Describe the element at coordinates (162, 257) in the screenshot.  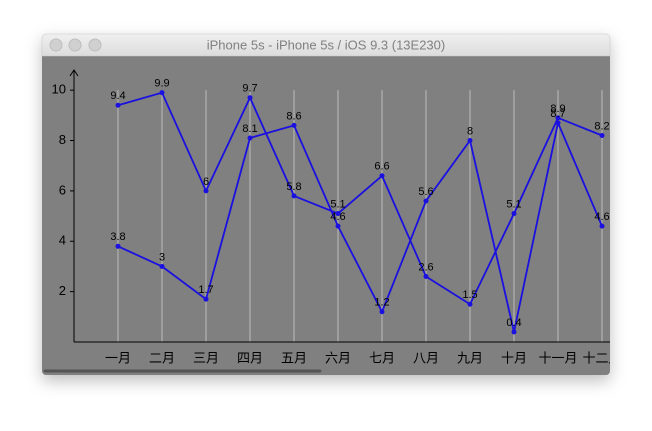
I see `data-label: 3` at that location.